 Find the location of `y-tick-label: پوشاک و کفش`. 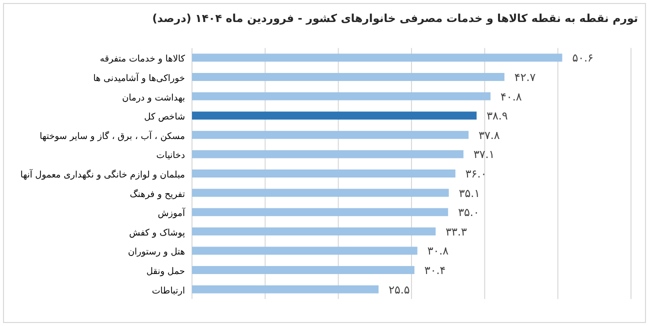

y-tick-label: پوشاک و کفش is located at coordinates (157, 233).